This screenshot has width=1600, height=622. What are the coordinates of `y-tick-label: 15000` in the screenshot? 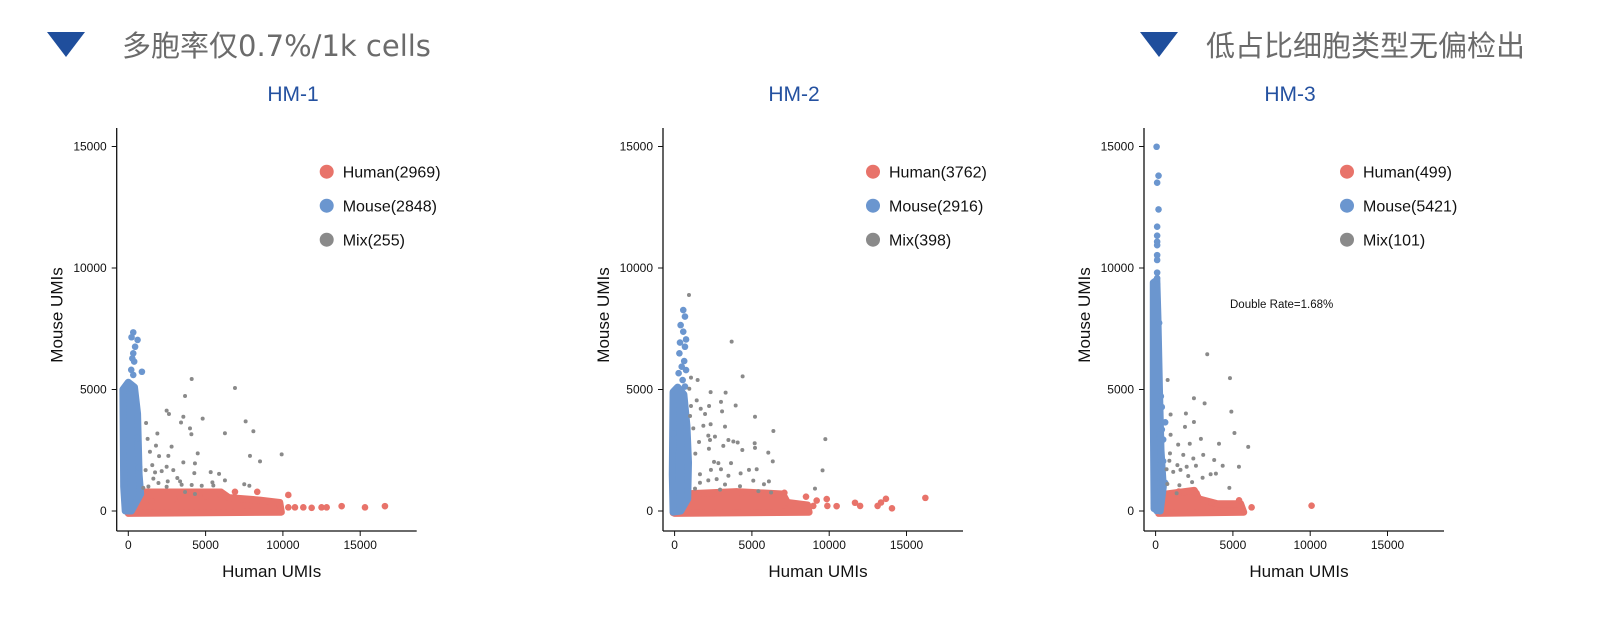 It's located at (637, 147).